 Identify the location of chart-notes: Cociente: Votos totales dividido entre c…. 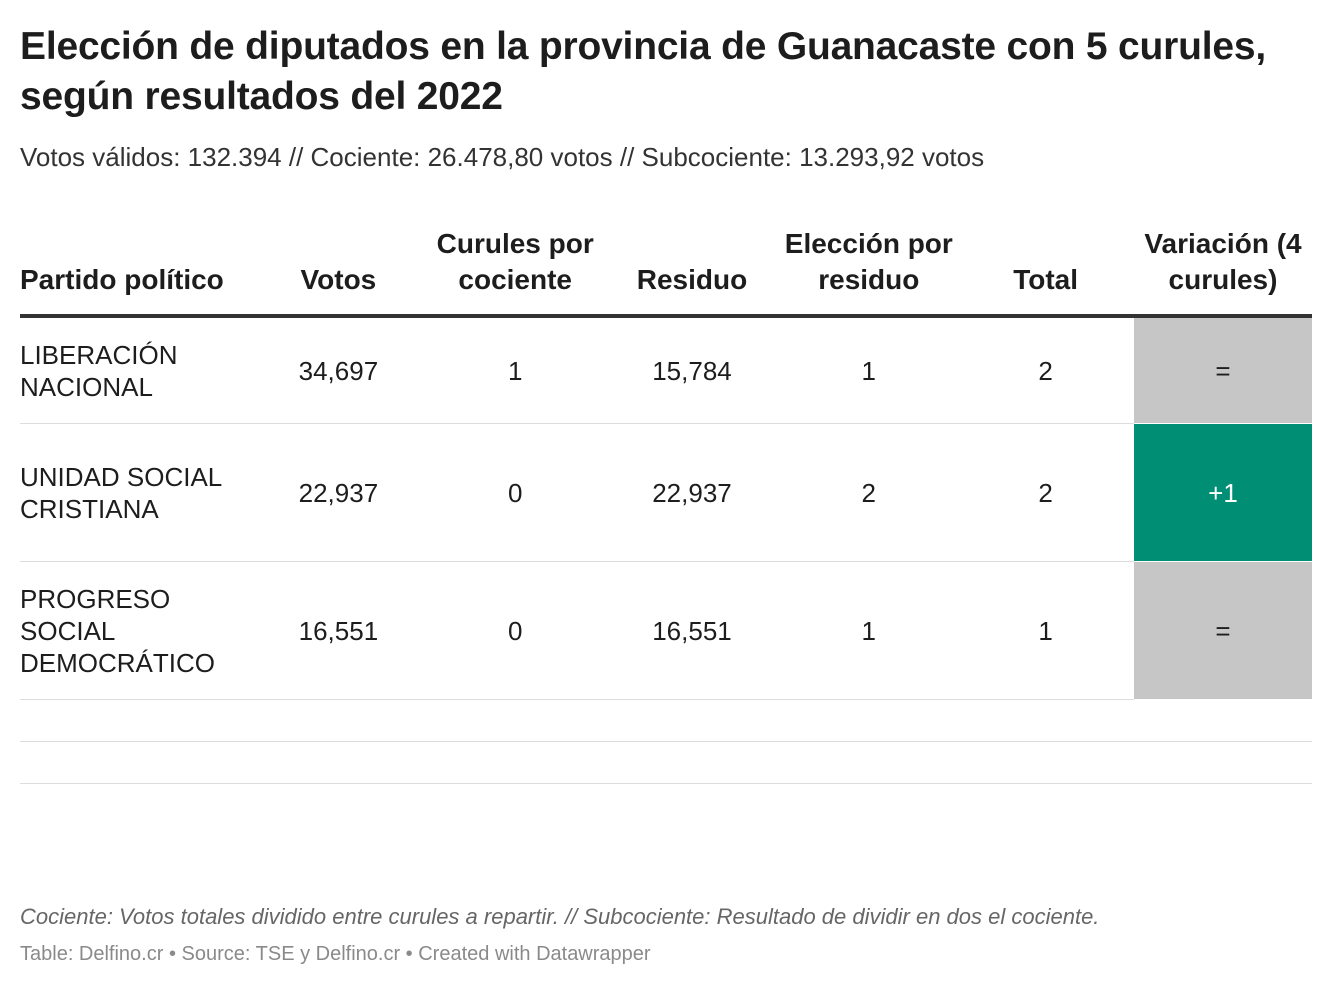
(560, 916).